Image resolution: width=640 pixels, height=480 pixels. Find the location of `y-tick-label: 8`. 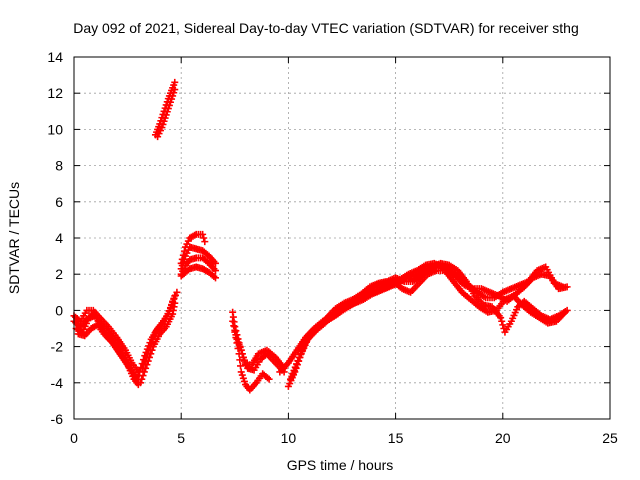

y-tick-label: 8 is located at coordinates (59, 166).